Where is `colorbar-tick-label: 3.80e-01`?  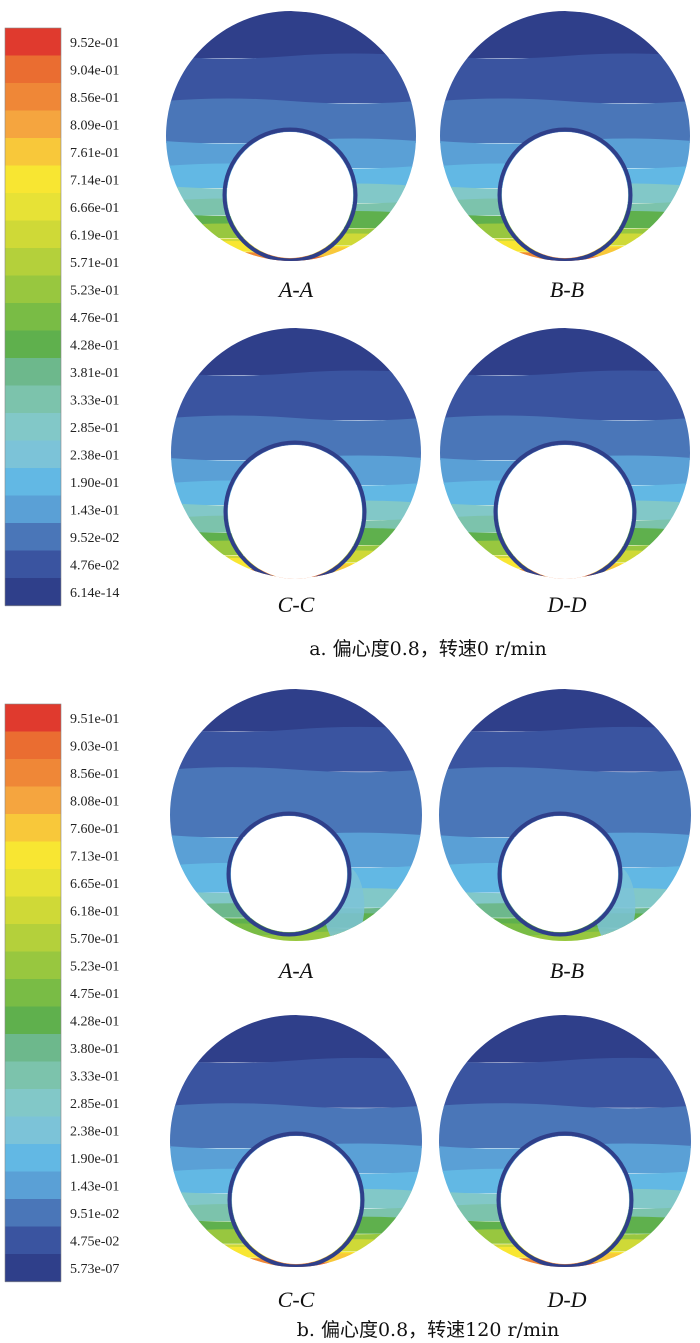
colorbar-tick-label: 3.80e-01 is located at coordinates (94, 1049).